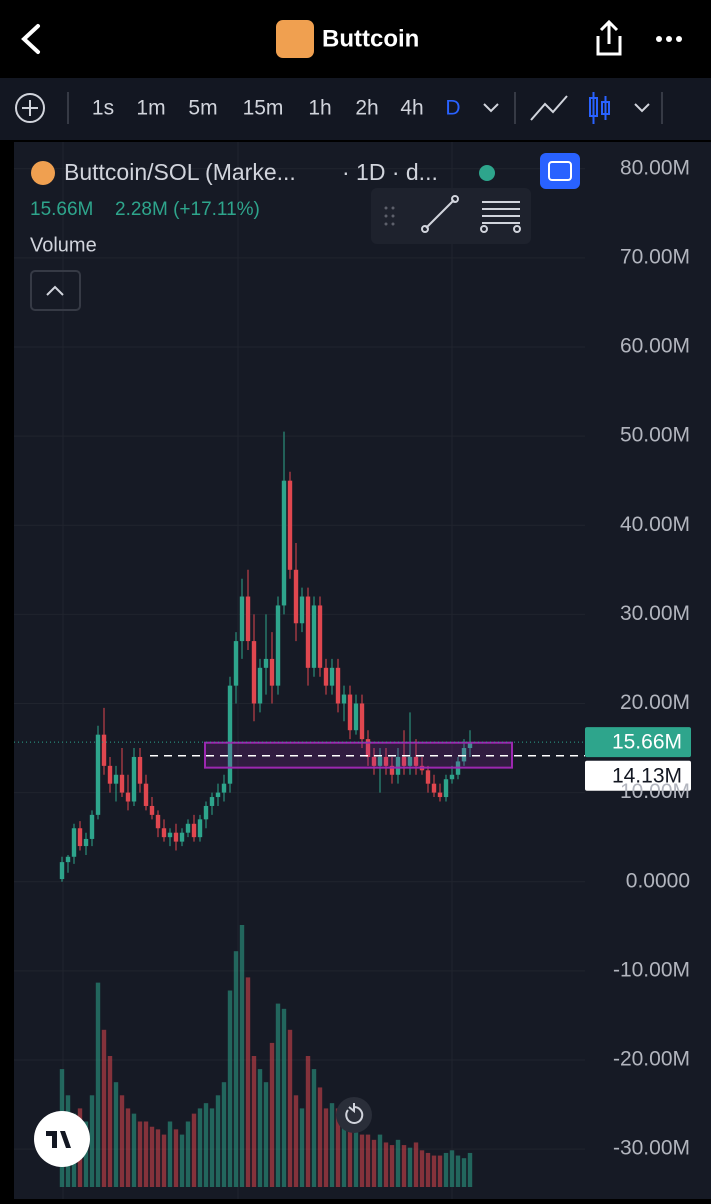 The height and width of the screenshot is (1204, 711). Describe the element at coordinates (655, 791) in the screenshot. I see `y-tick-label: 10.00M` at that location.